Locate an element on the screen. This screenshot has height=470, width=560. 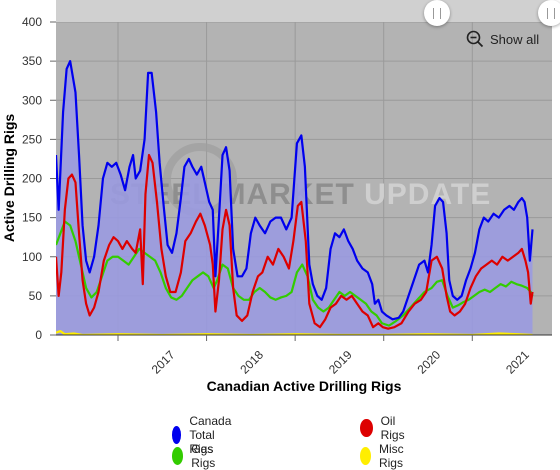
x-tick-label: 2020 is located at coordinates (428, 362).